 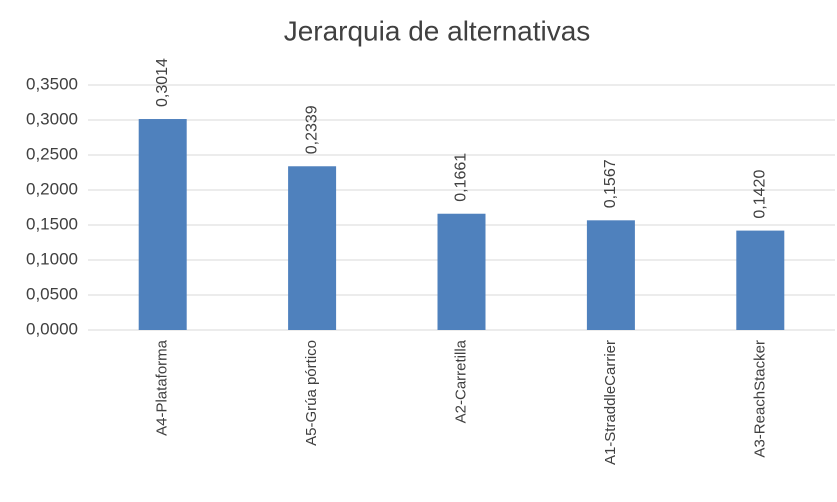 I want to click on x-tick-label: A3-ReachStacker, so click(x=759, y=399).